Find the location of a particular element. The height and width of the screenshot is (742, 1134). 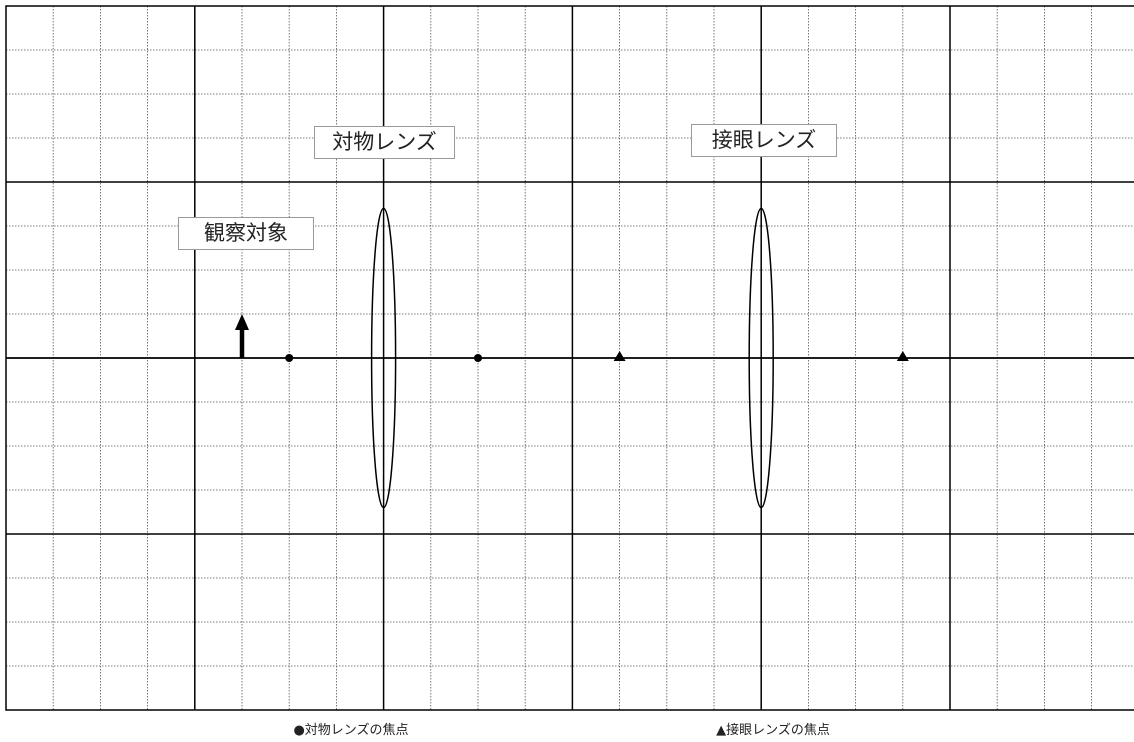

eyepiece-focus-legend: ▲接眼レンズの焦点 is located at coordinates (773, 730).